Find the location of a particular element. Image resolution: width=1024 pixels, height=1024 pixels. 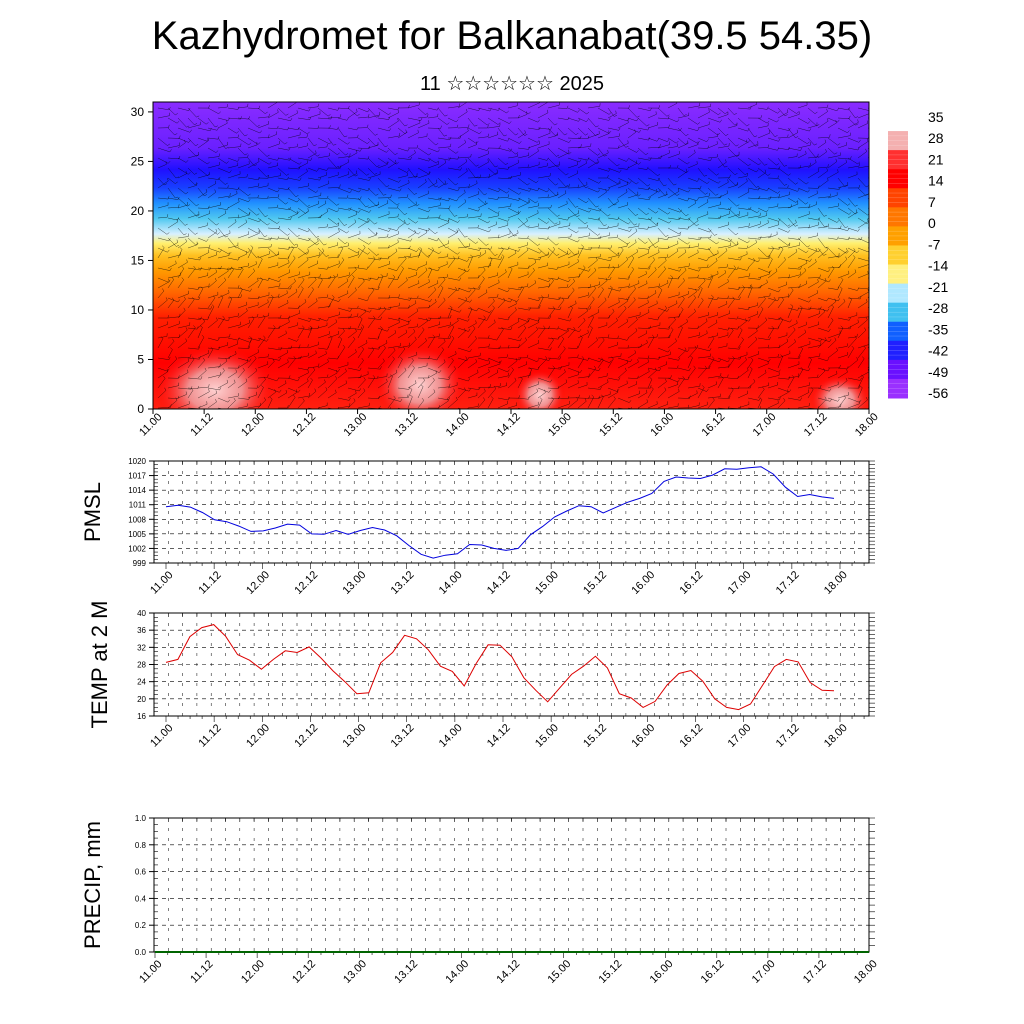

colorbar-label: 21 is located at coordinates (936, 159).